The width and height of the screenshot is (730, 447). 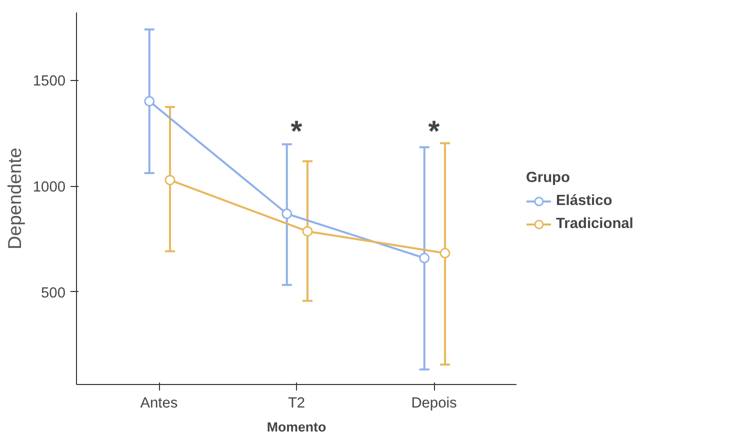 What do you see at coordinates (49, 188) in the screenshot?
I see `y-tick-label: 1000` at bounding box center [49, 188].